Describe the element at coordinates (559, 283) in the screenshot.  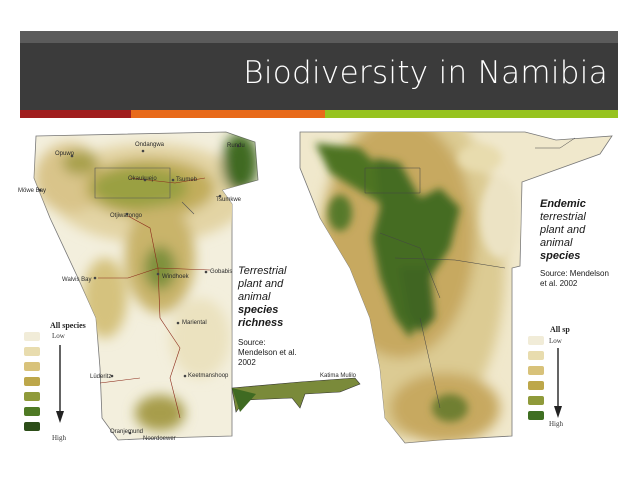
I see `caption-source: et al. 2002` at that location.